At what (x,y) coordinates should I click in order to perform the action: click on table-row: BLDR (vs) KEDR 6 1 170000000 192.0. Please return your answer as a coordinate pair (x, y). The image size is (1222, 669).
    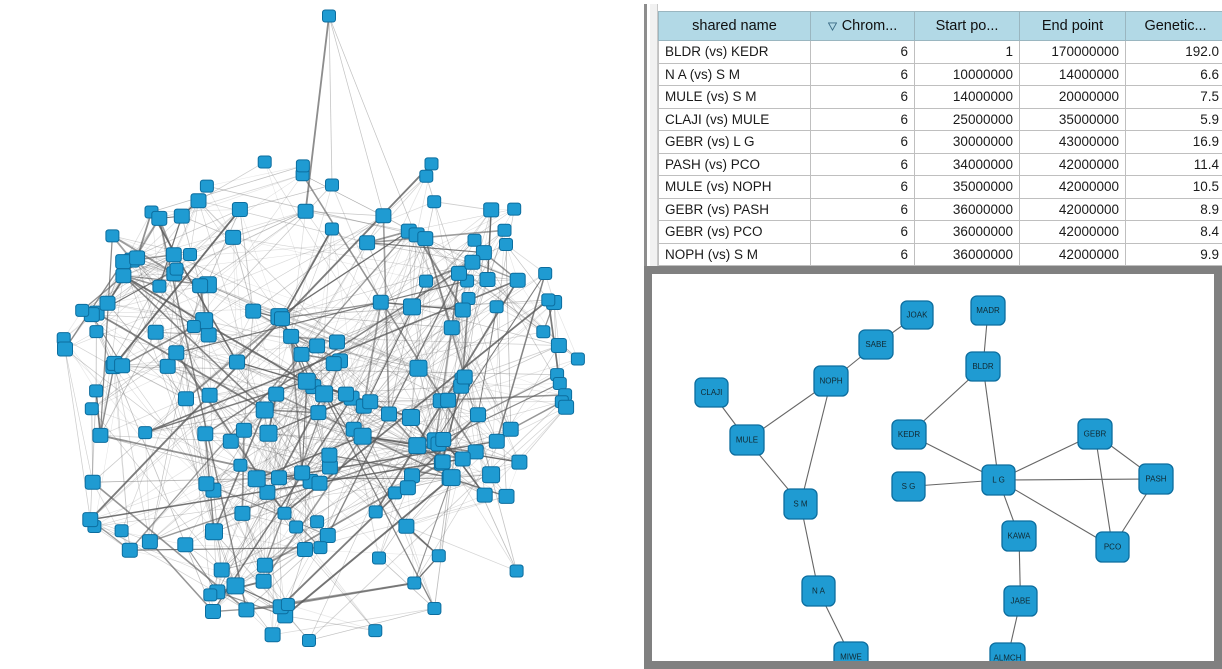
    Looking at the image, I should click on (940, 52).